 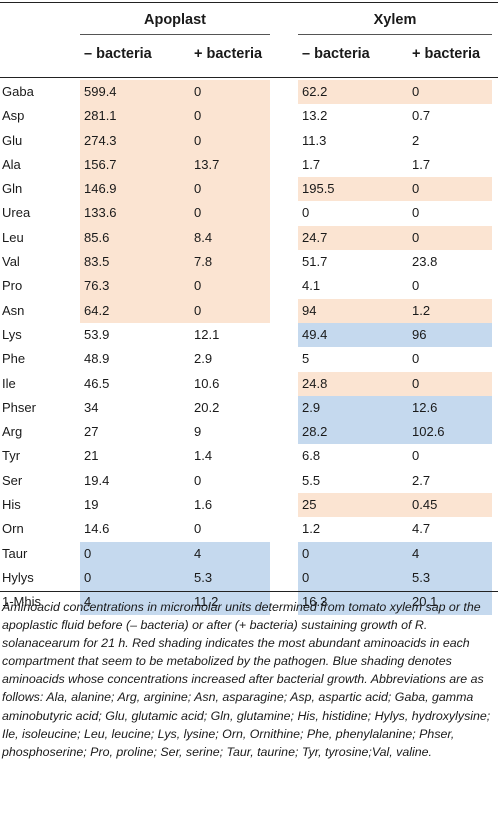 What do you see at coordinates (249, 591) in the screenshot?
I see `bottom-rule` at bounding box center [249, 591].